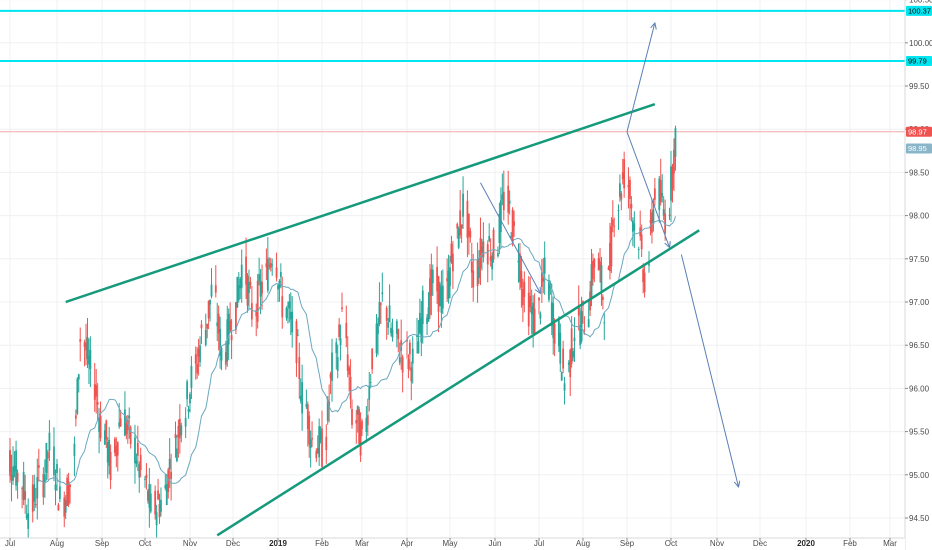 The image size is (932, 550). What do you see at coordinates (10, 543) in the screenshot?
I see `x-tick-label: Jul` at bounding box center [10, 543].